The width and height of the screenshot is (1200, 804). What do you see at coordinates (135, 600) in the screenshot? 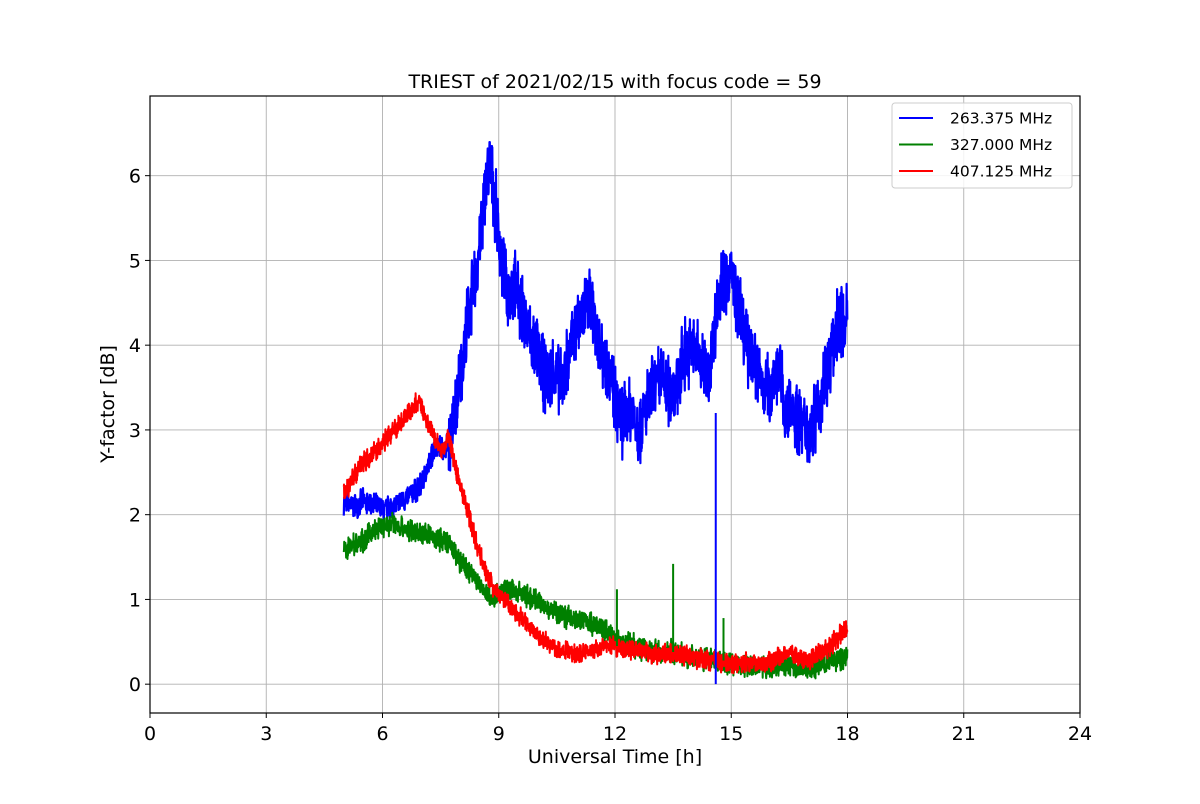
I see `y-tick-label: 1` at bounding box center [135, 600].